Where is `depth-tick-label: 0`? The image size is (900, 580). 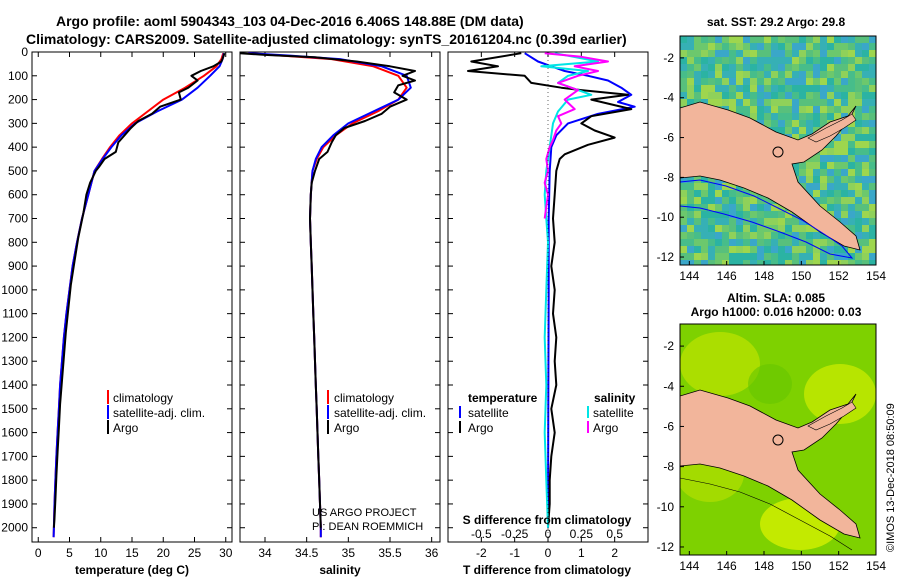
depth-tick-label: 0 is located at coordinates (24, 52).